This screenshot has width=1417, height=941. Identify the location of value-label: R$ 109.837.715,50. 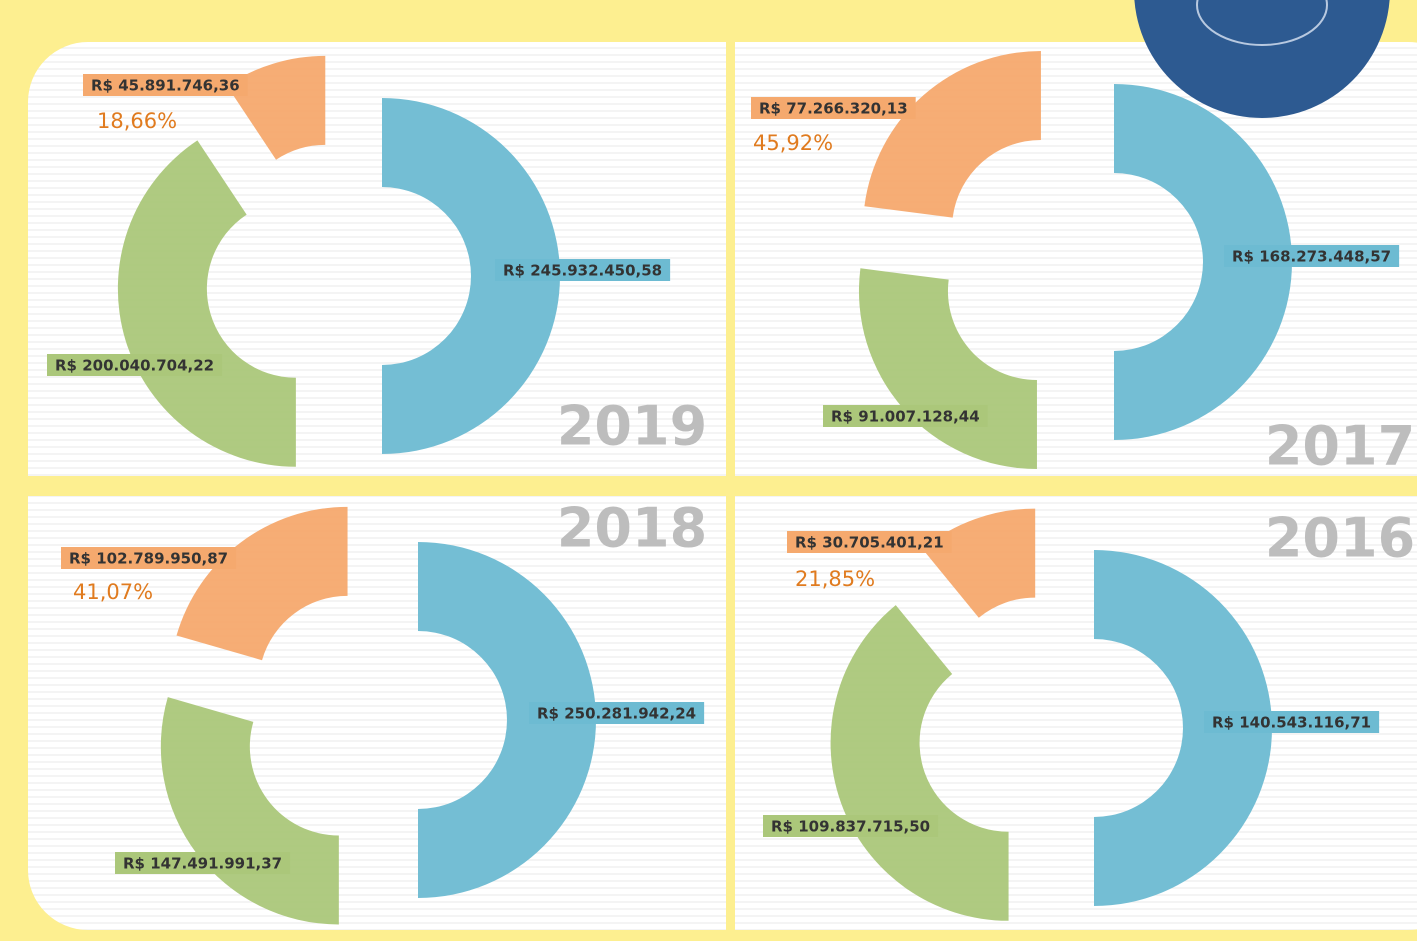
(850, 827).